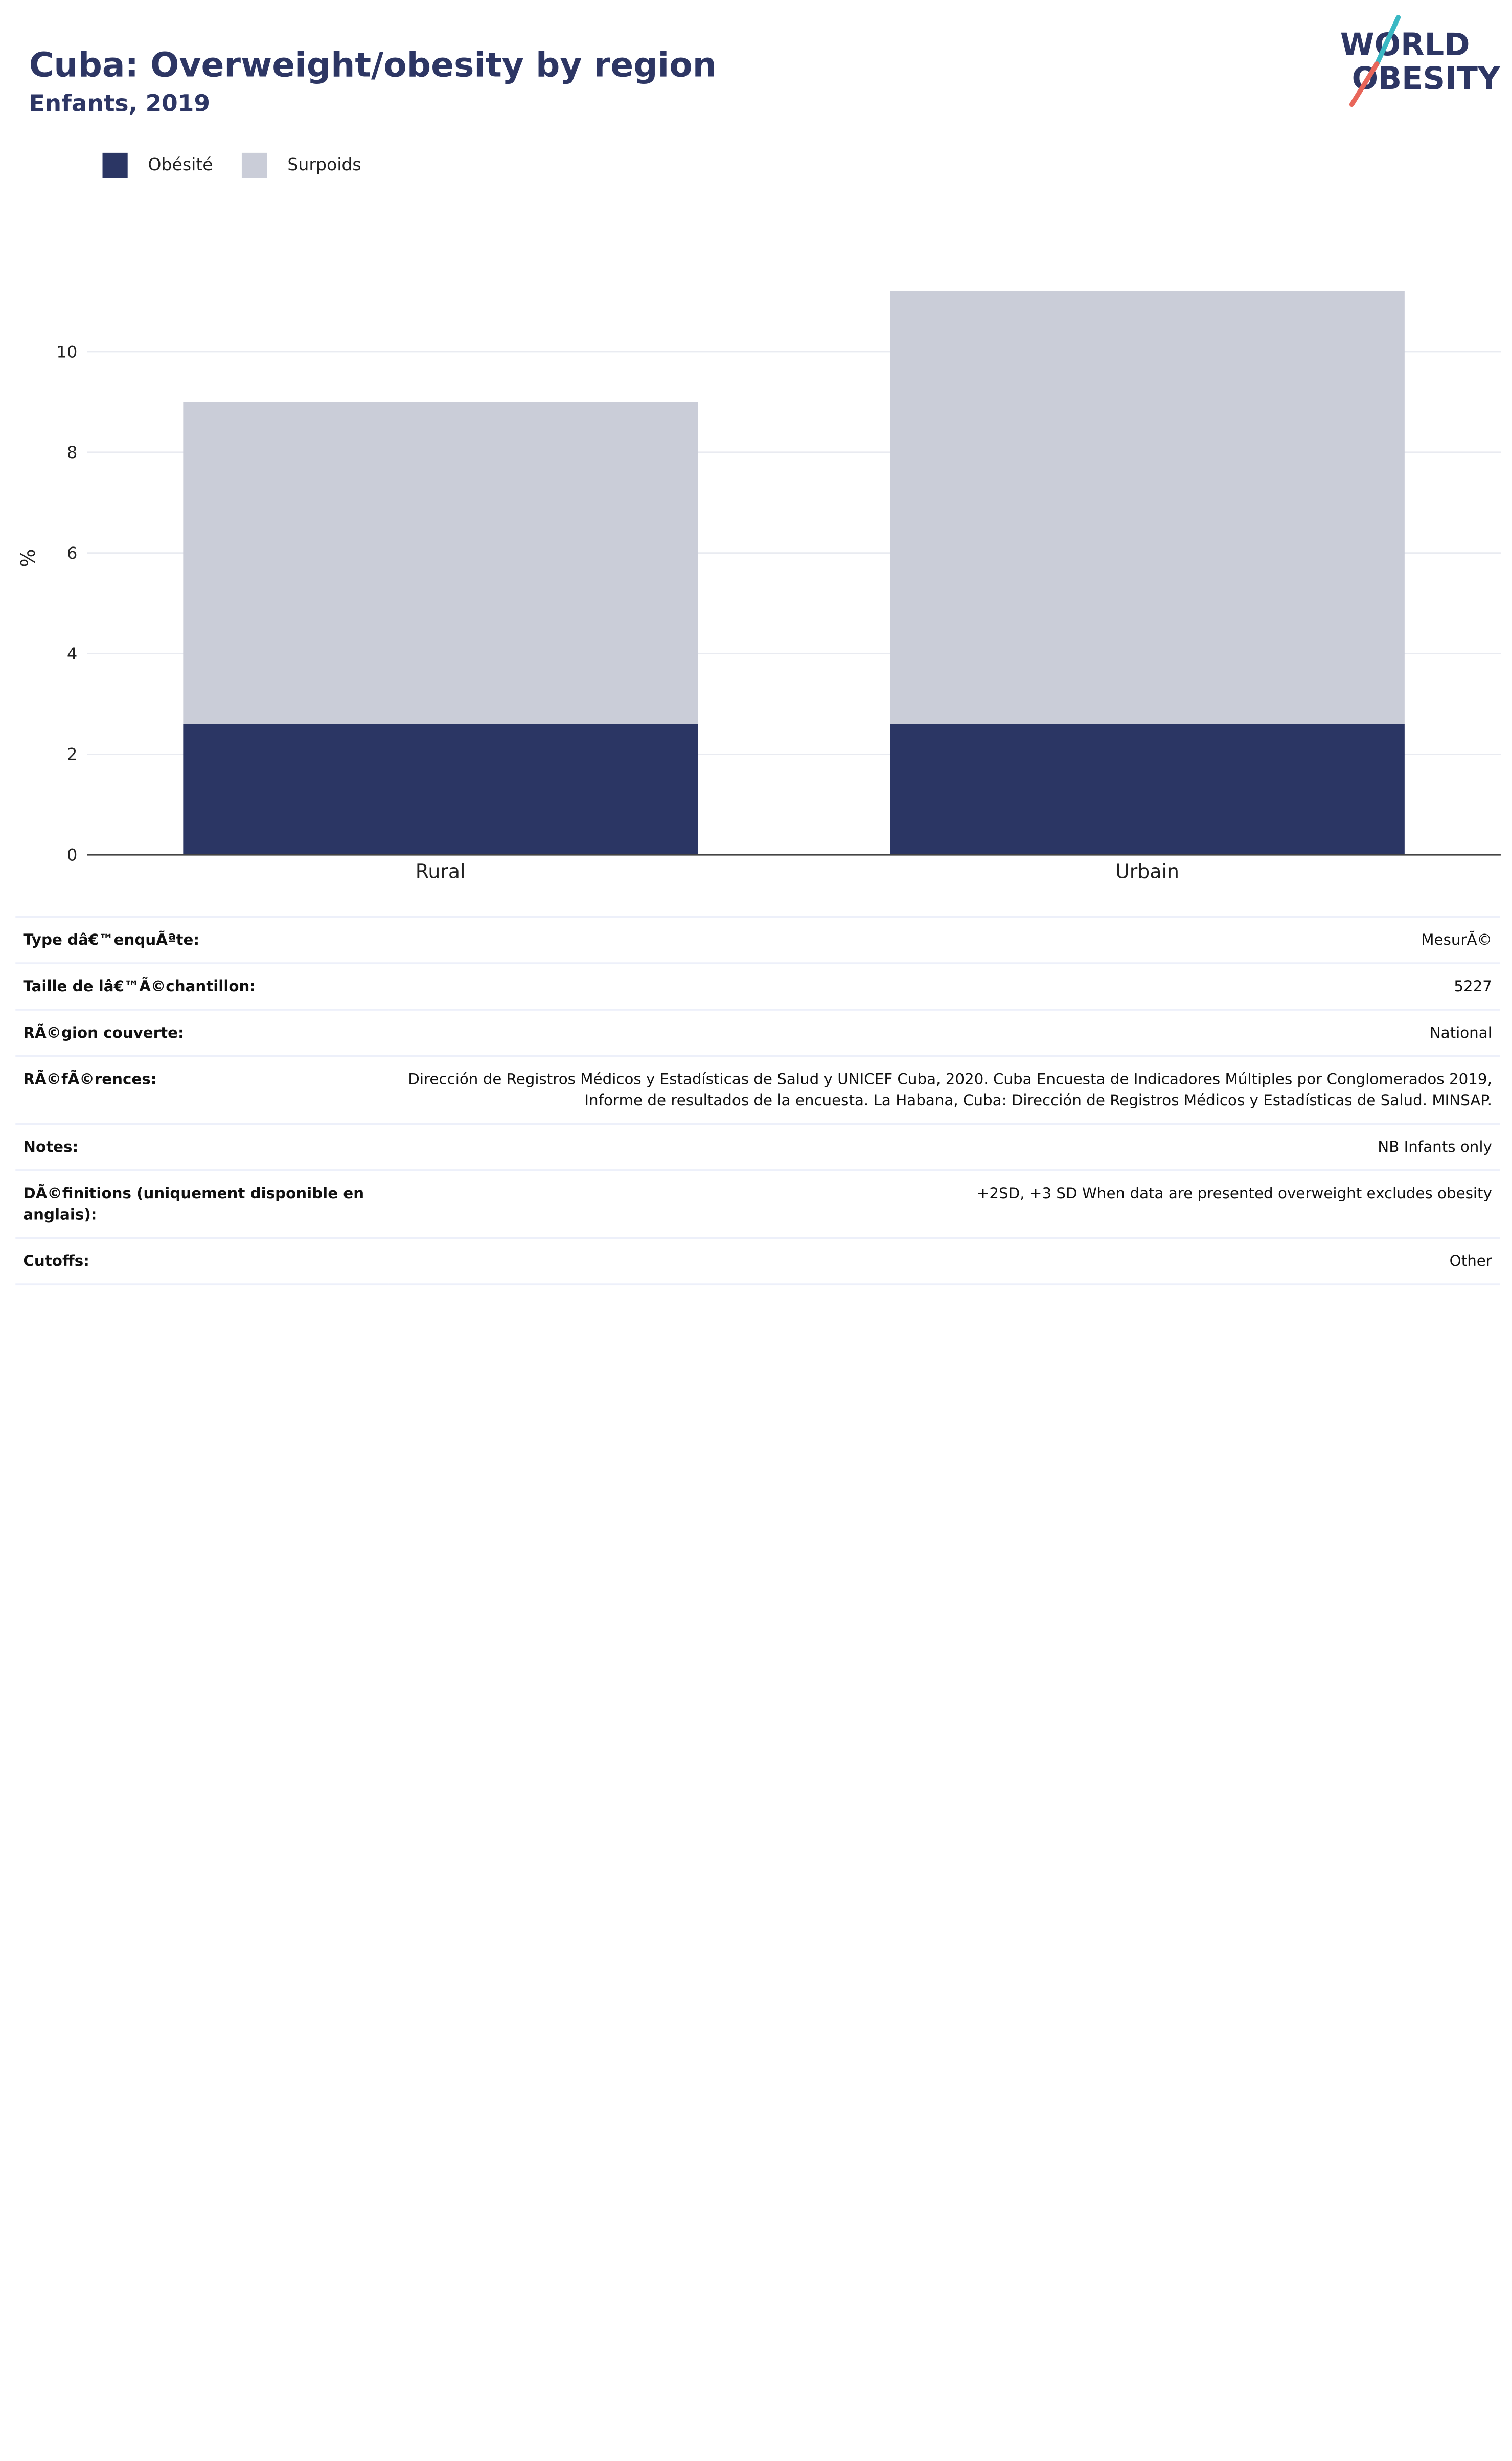 This screenshot has height=2461, width=1512. Describe the element at coordinates (944, 1146) in the screenshot. I see `table-row-value: NB Infants only` at that location.